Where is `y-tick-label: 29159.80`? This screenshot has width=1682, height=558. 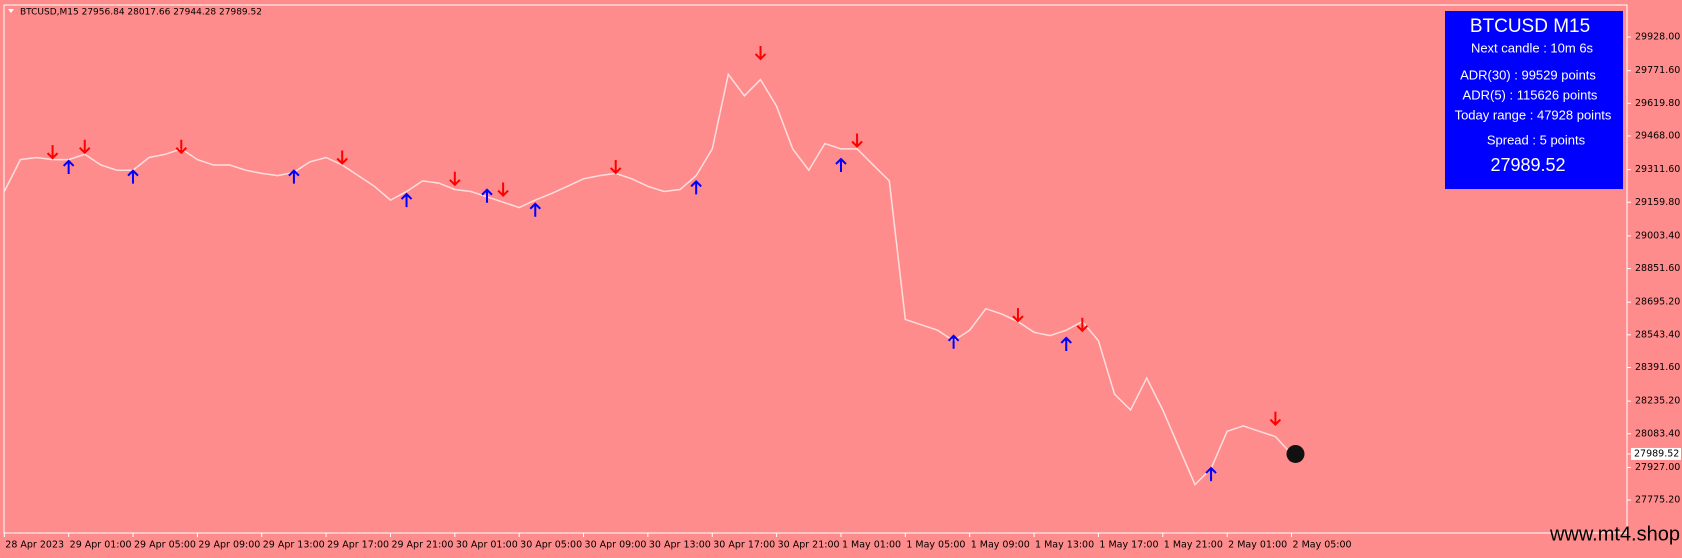 y-tick-label: 29159.80 is located at coordinates (1657, 202).